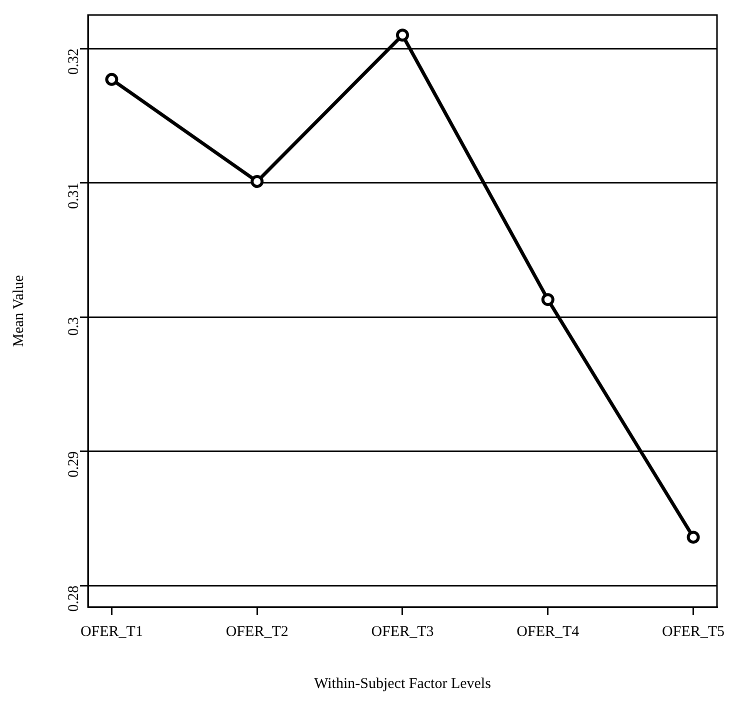 Image resolution: width=745 pixels, height=703 pixels. I want to click on y-tick-label: 0.32, so click(74, 61).